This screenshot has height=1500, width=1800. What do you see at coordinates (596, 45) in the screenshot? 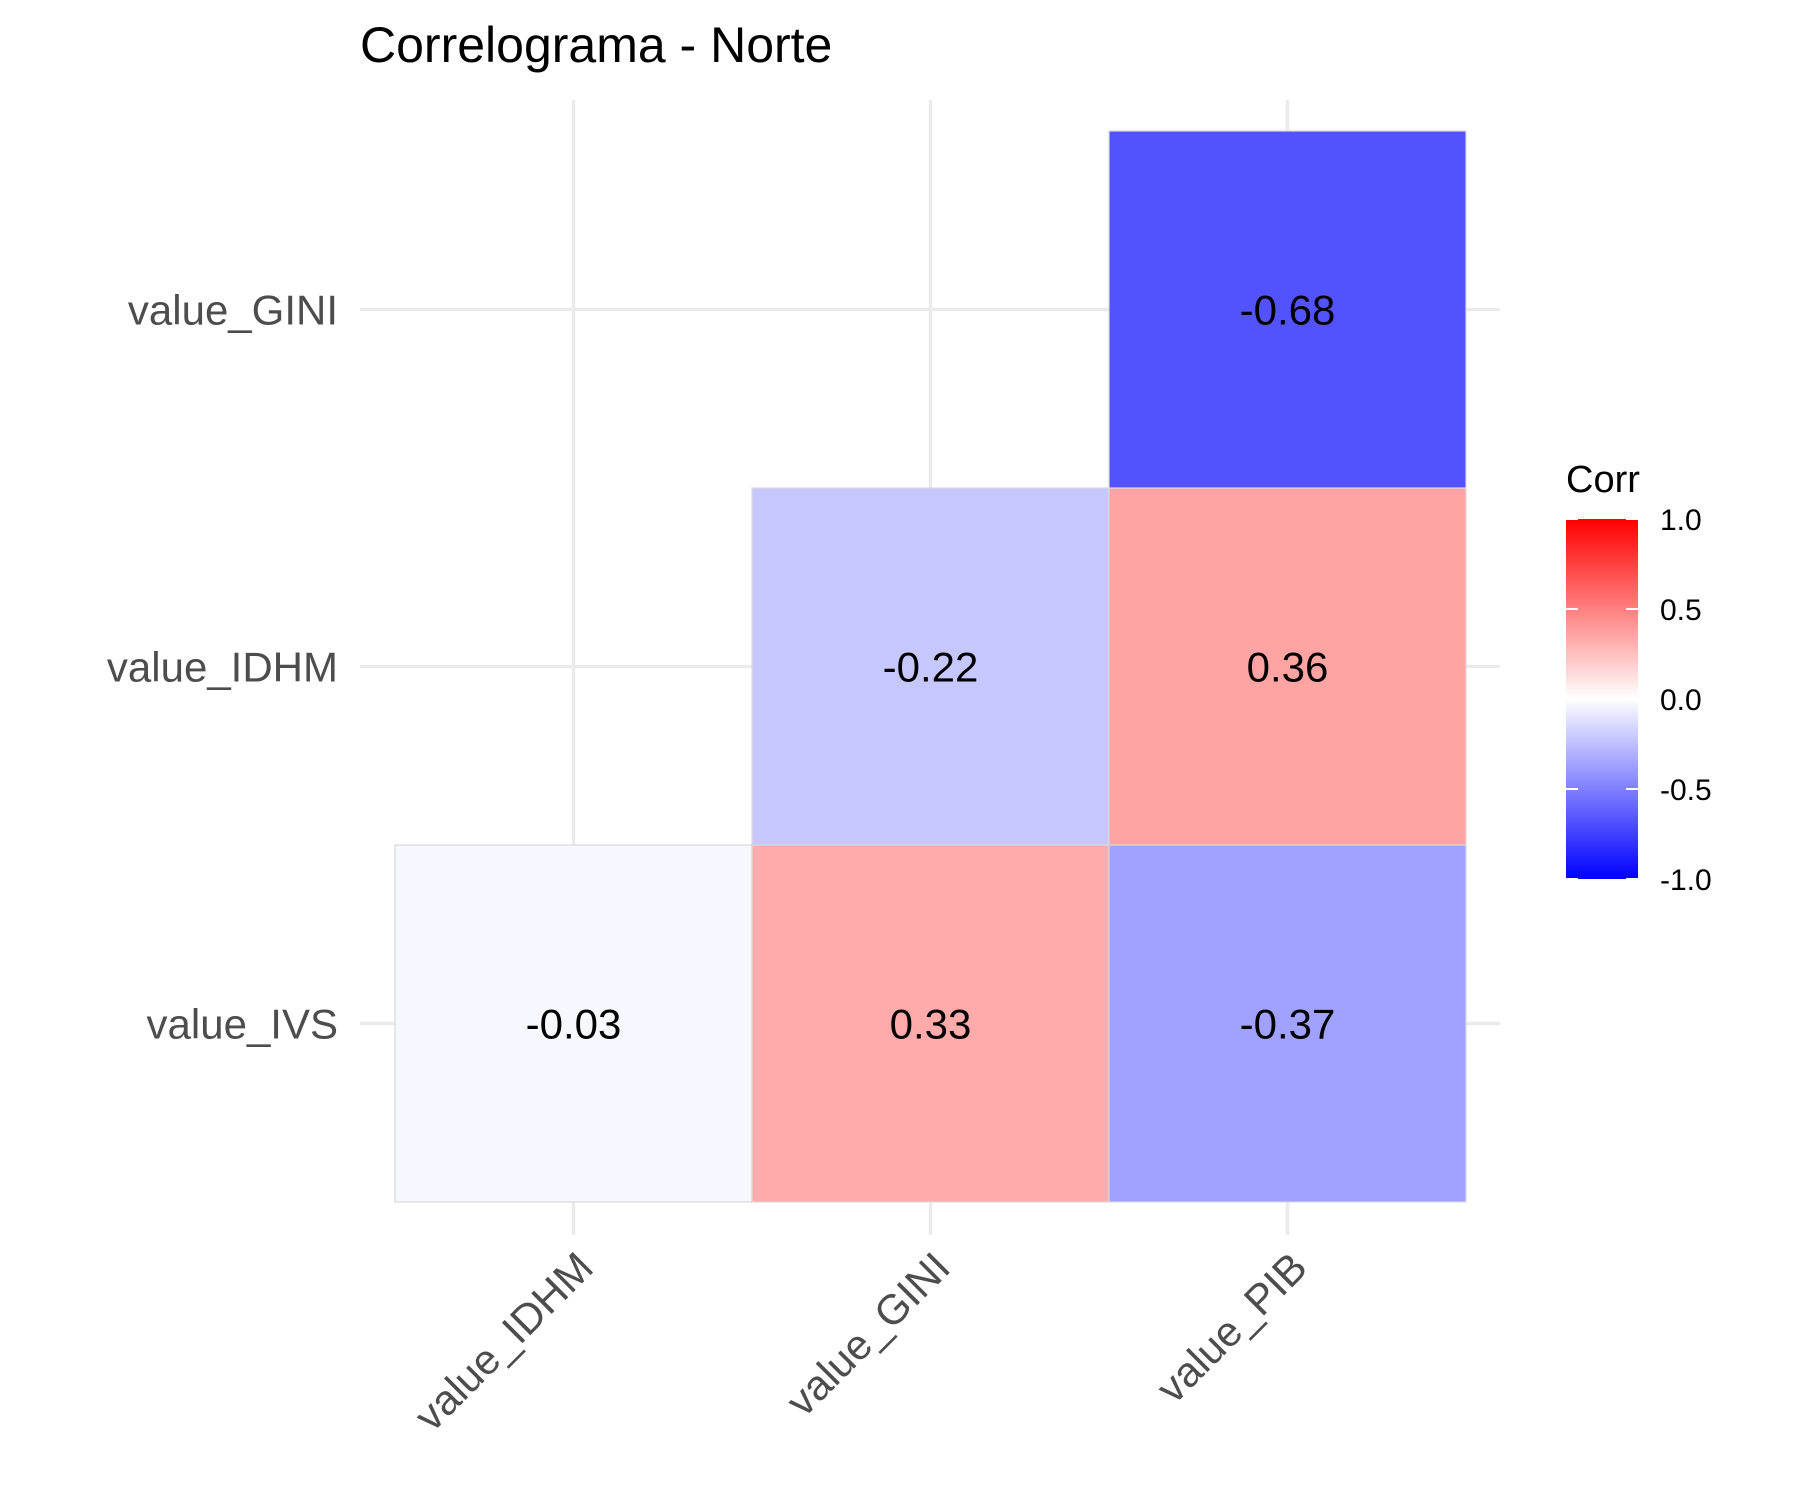
I see `chart-title: Correlograma - Norte` at bounding box center [596, 45].